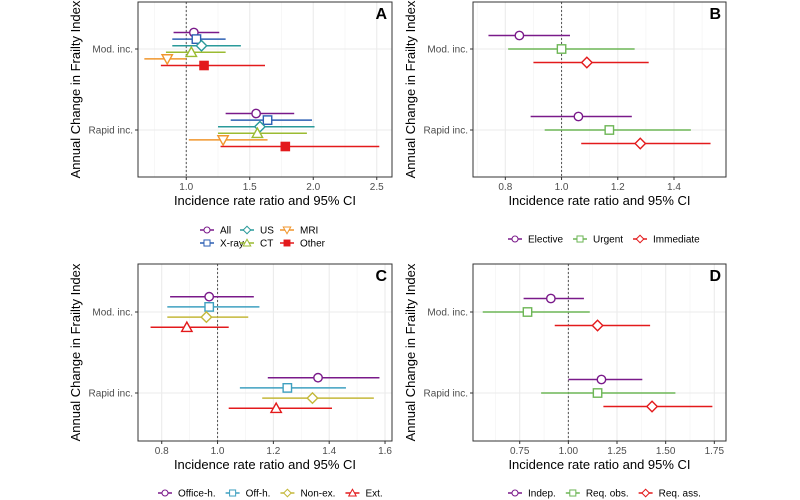  I want to click on panel-tag: C, so click(381, 276).